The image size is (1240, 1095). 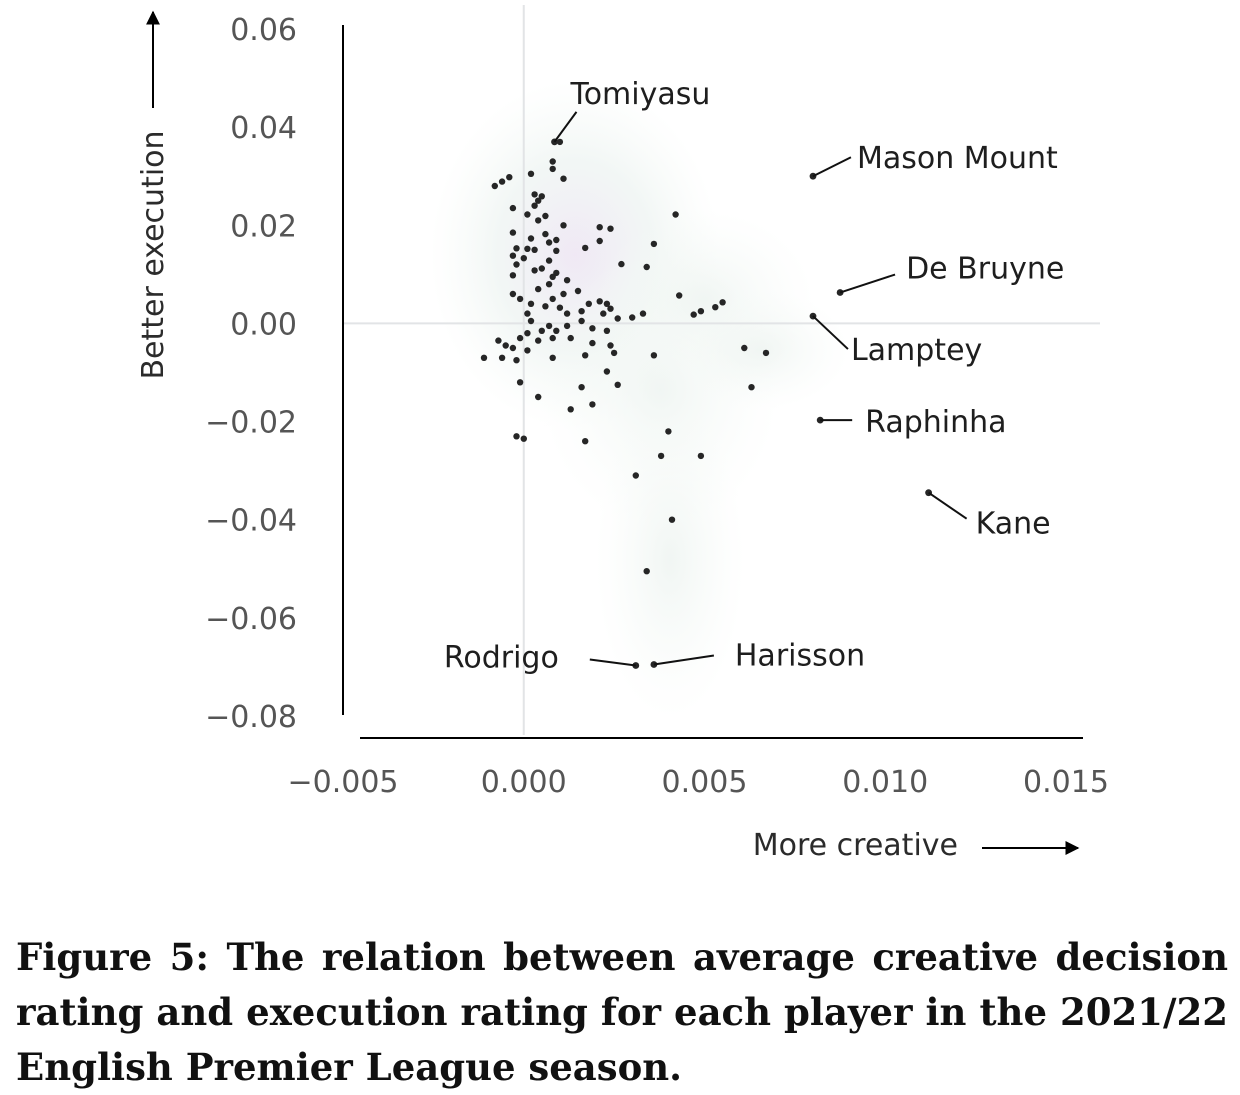 I want to click on y-tick-label: 0.06, so click(x=263, y=30).